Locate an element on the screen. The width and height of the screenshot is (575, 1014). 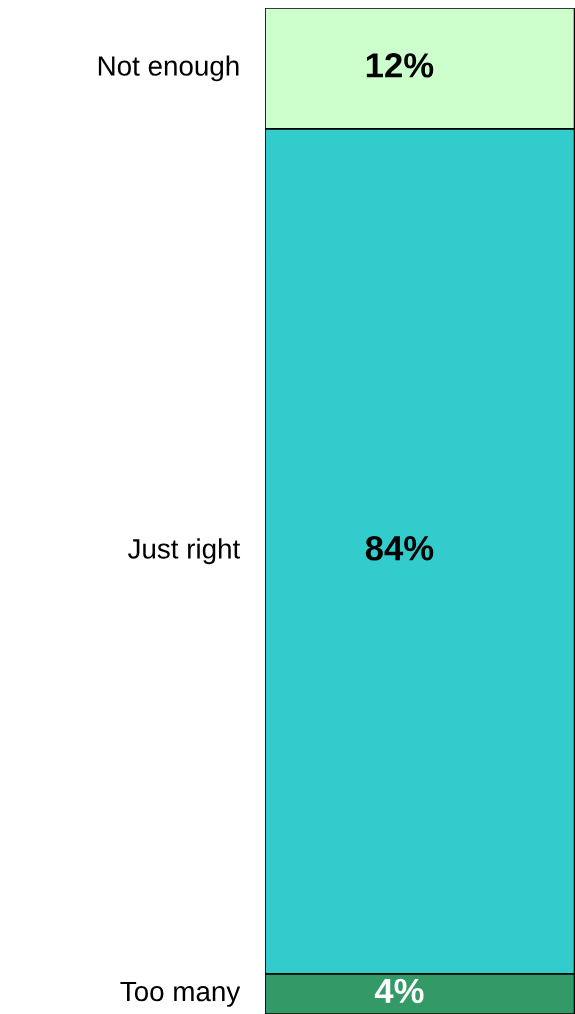
data-label: 12% is located at coordinates (400, 65).